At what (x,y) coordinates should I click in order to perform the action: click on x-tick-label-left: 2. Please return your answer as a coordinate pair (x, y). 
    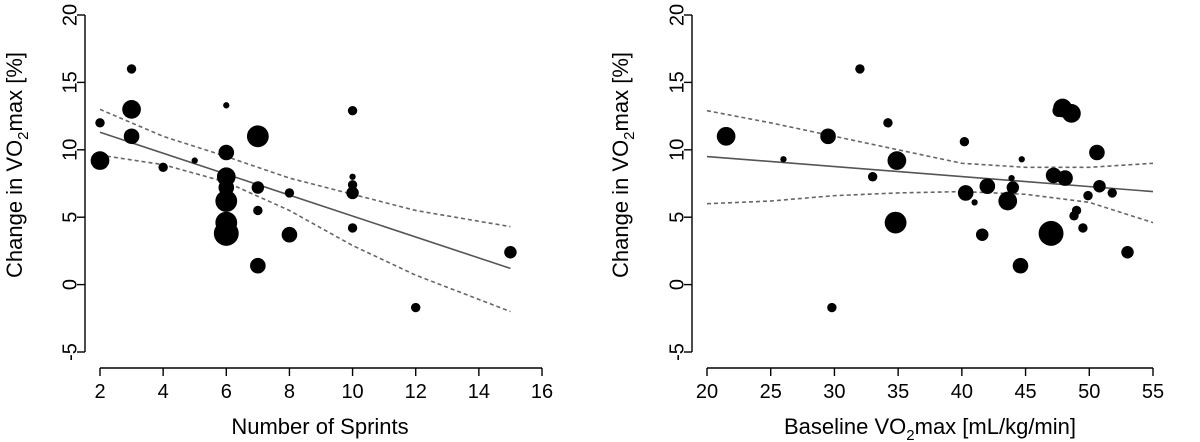
    Looking at the image, I should click on (99, 392).